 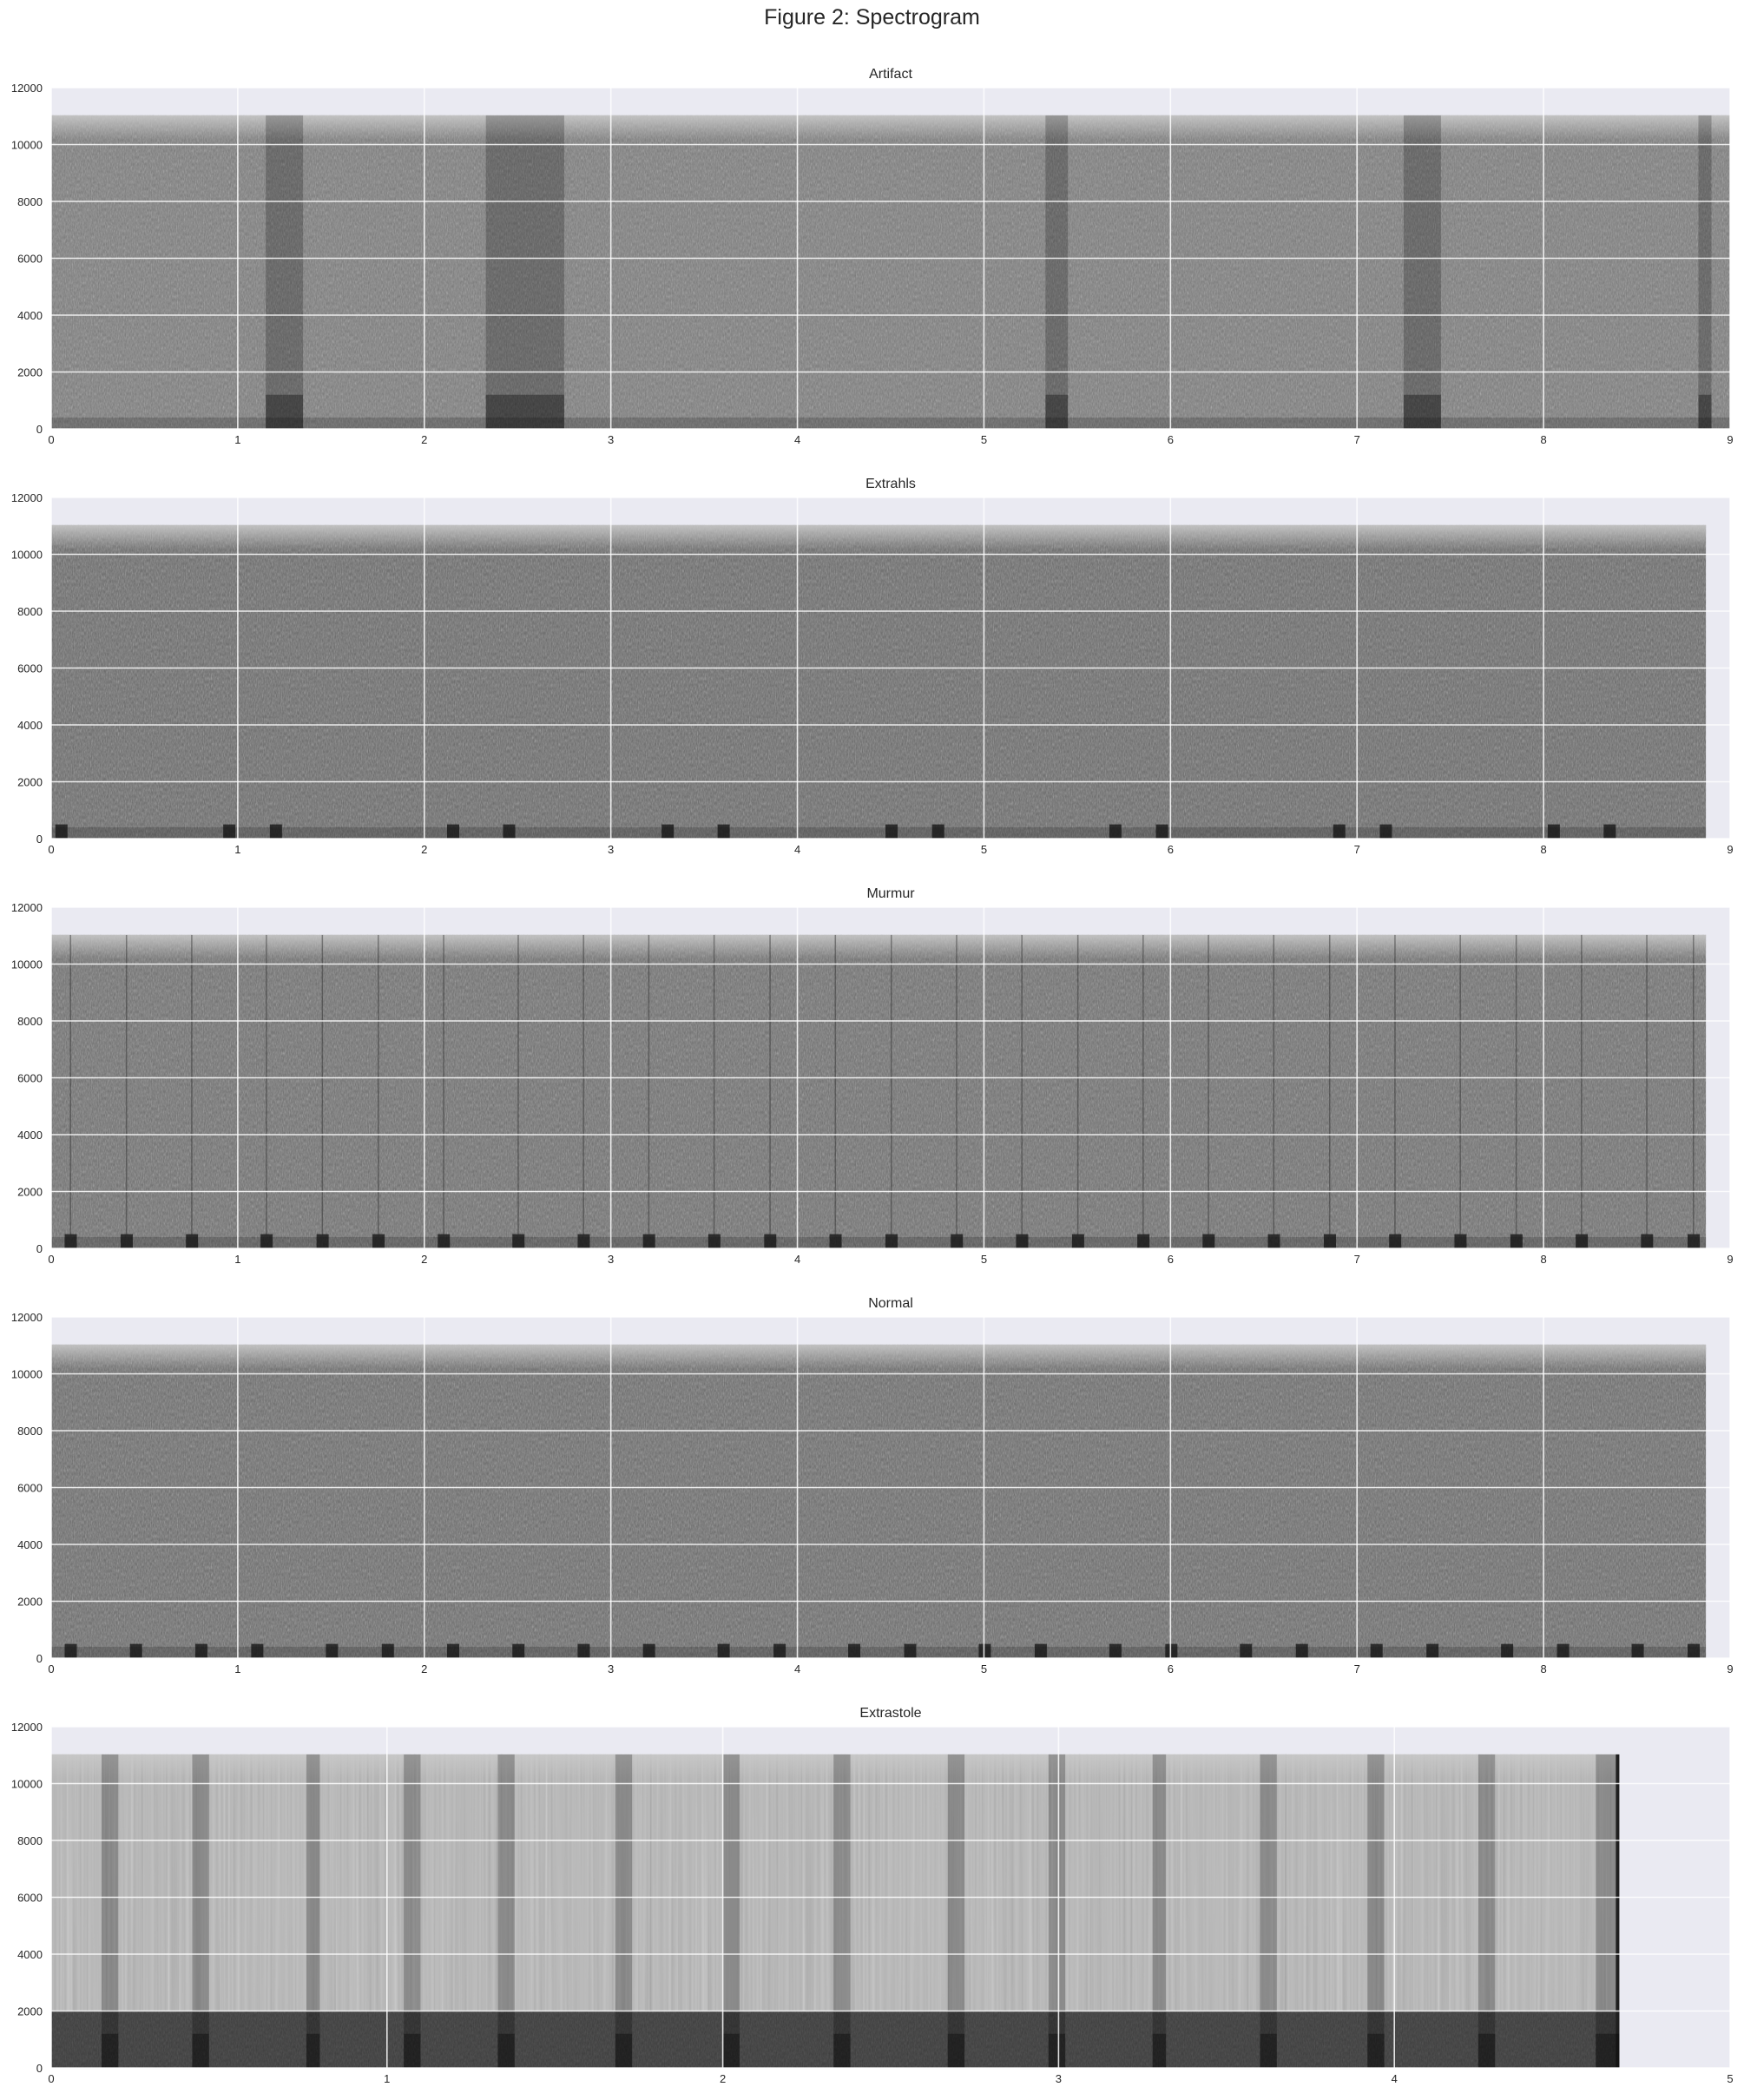 What do you see at coordinates (890, 1303) in the screenshot?
I see `panel-title-normal: Normal` at bounding box center [890, 1303].